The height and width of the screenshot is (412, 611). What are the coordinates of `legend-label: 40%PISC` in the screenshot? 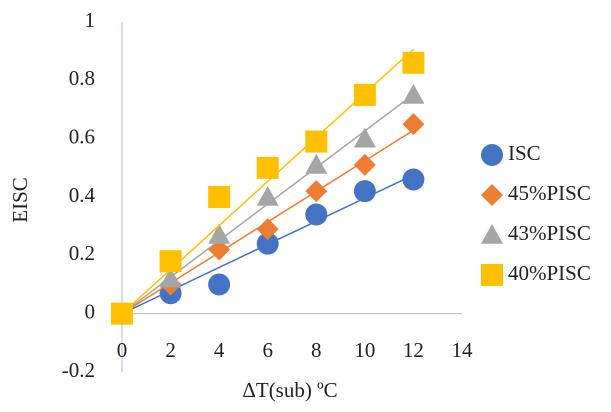 It's located at (549, 273).